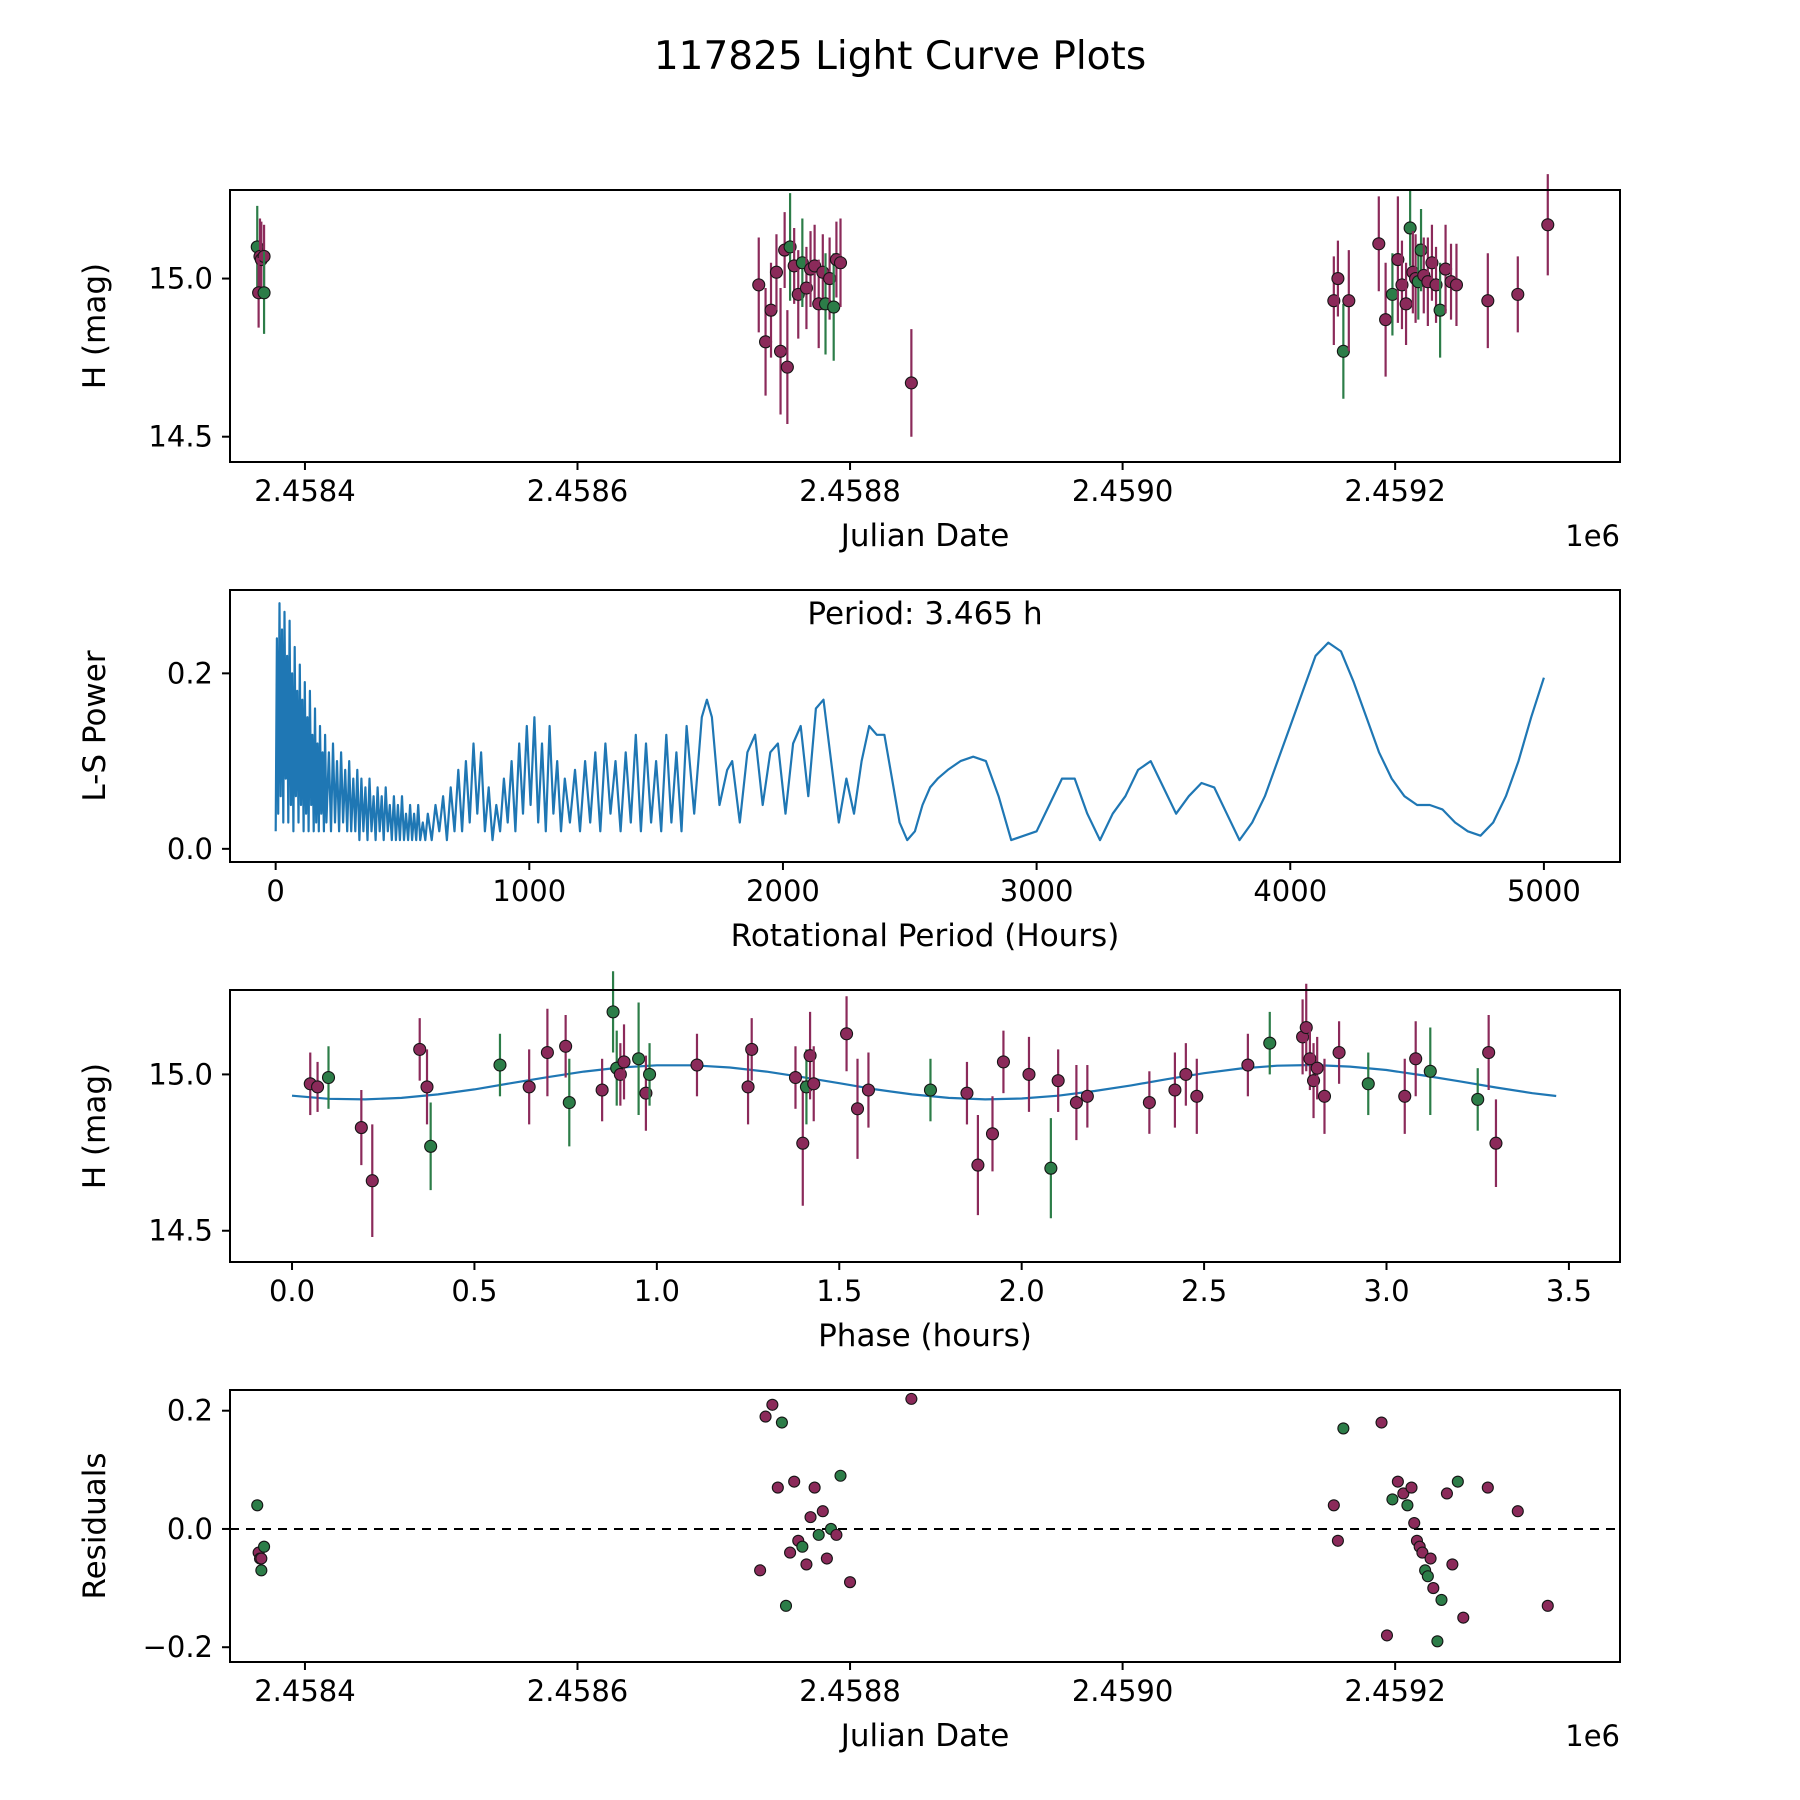 This screenshot has width=1800, height=1800. I want to click on y-tick-label: 14.5, so click(180, 1231).